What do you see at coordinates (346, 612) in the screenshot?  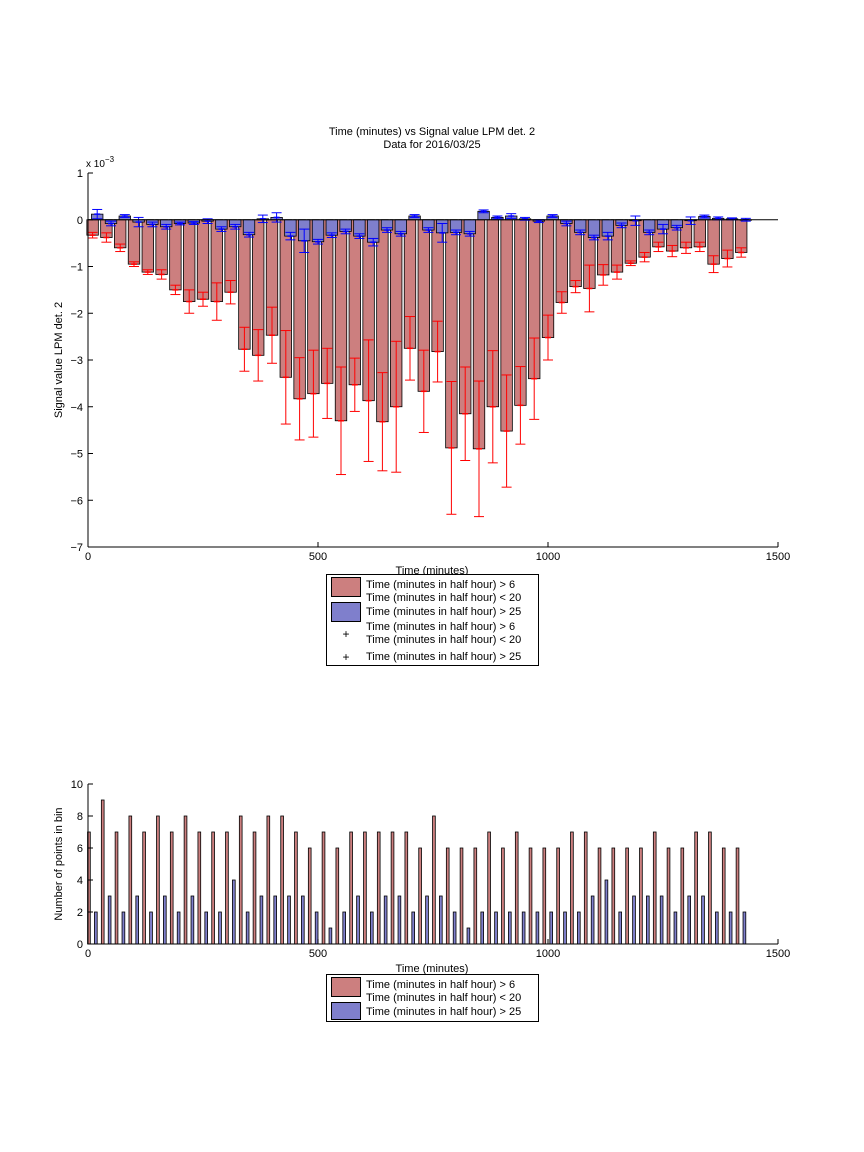 I see `legend-swatch-blue-bar` at bounding box center [346, 612].